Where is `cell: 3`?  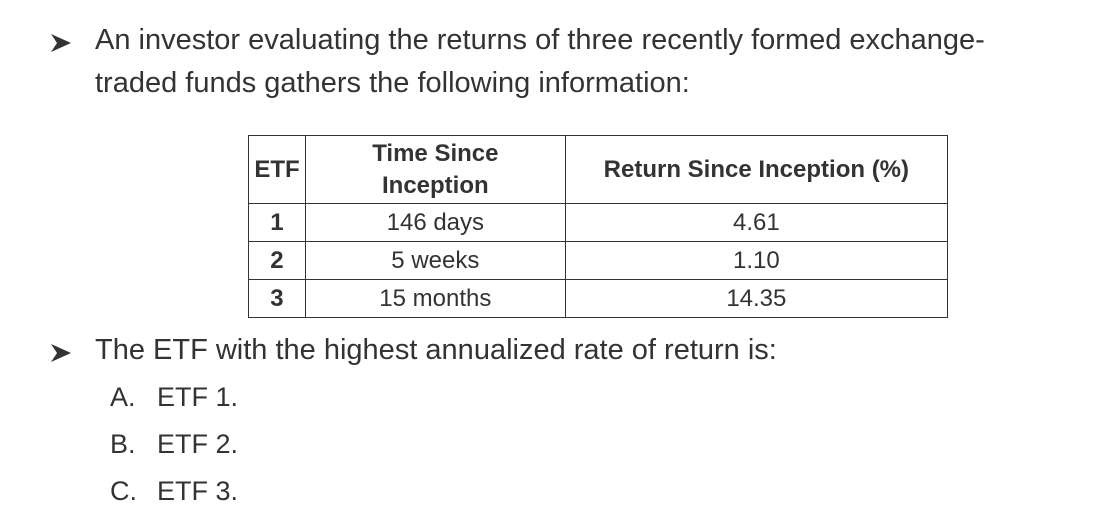
cell: 3 is located at coordinates (277, 298).